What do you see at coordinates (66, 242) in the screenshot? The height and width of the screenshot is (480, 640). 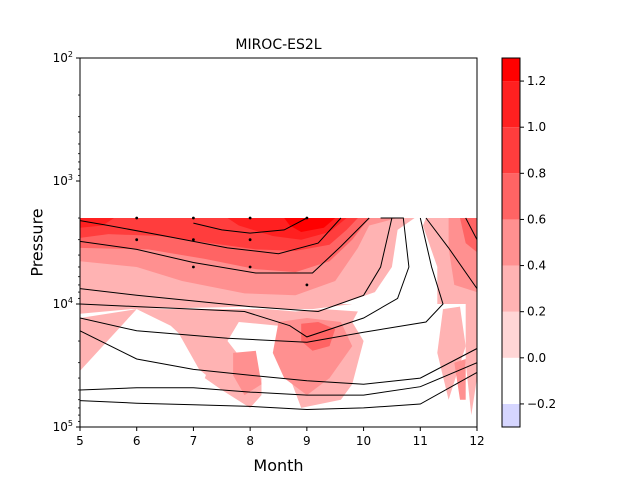 I see `y-axis: 10² 10³ 10⁴ 10⁵` at bounding box center [66, 242].